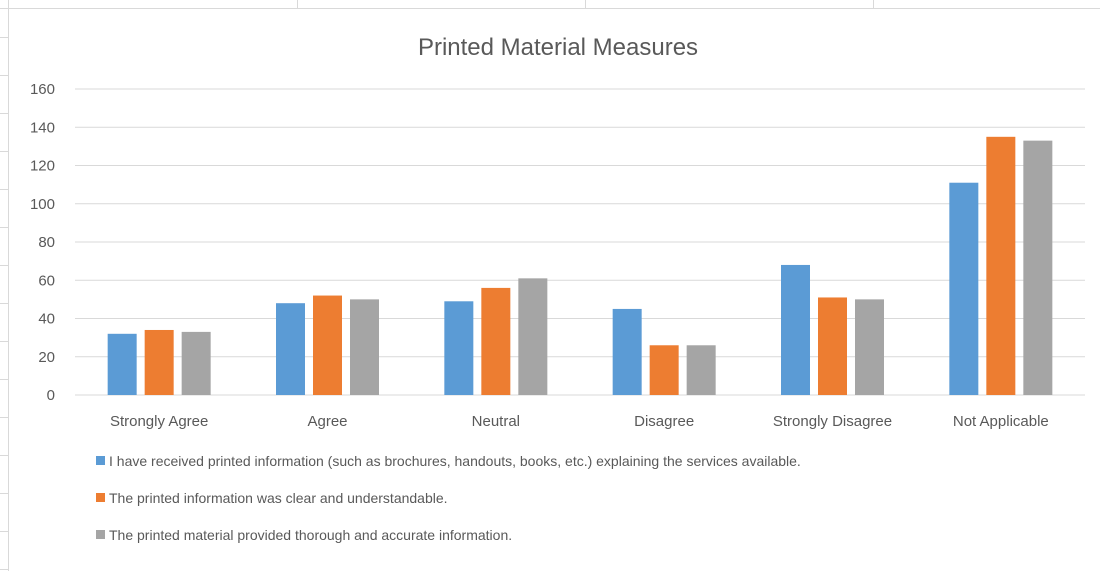 This screenshot has height=571, width=1100. What do you see at coordinates (327, 421) in the screenshot?
I see `x-tick-label: Agree` at bounding box center [327, 421].